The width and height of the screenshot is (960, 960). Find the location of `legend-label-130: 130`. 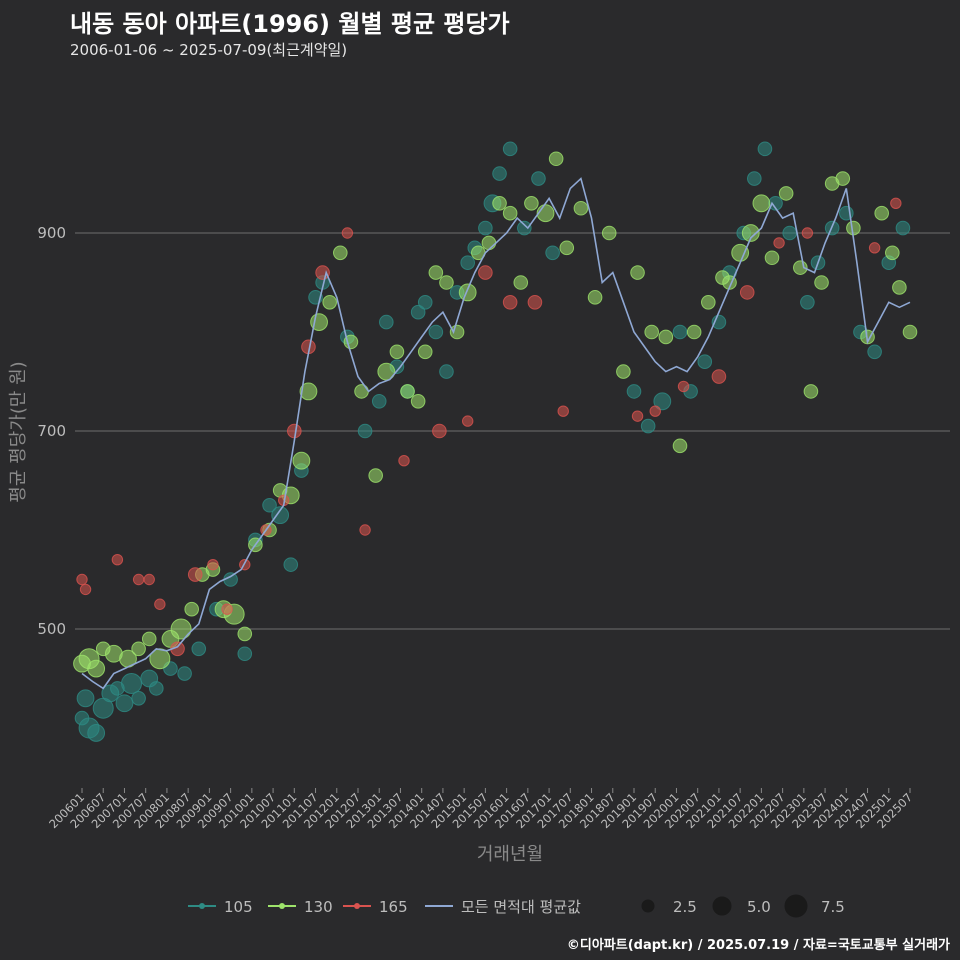

legend-label-130: 130 is located at coordinates (318, 907).